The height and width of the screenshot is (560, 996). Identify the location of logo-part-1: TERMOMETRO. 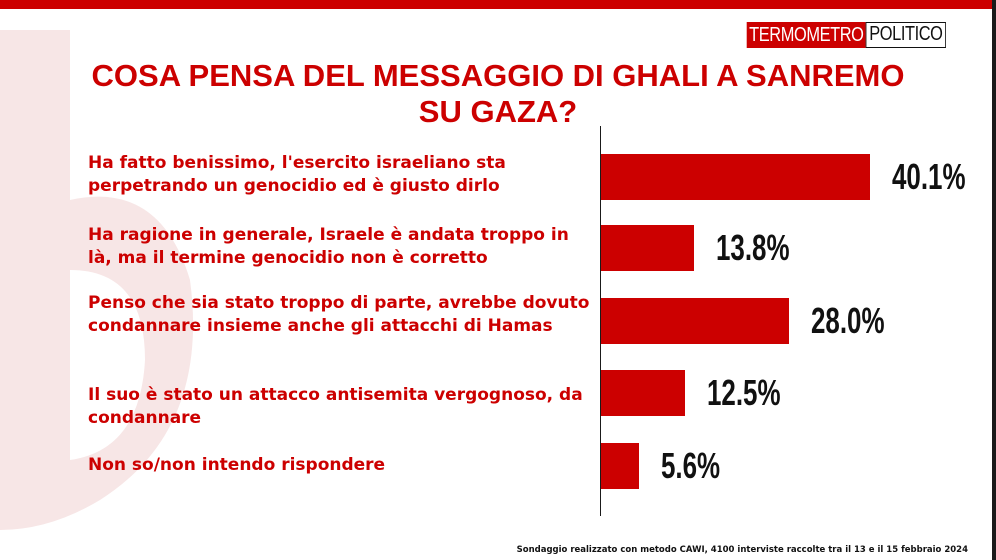
(806, 35).